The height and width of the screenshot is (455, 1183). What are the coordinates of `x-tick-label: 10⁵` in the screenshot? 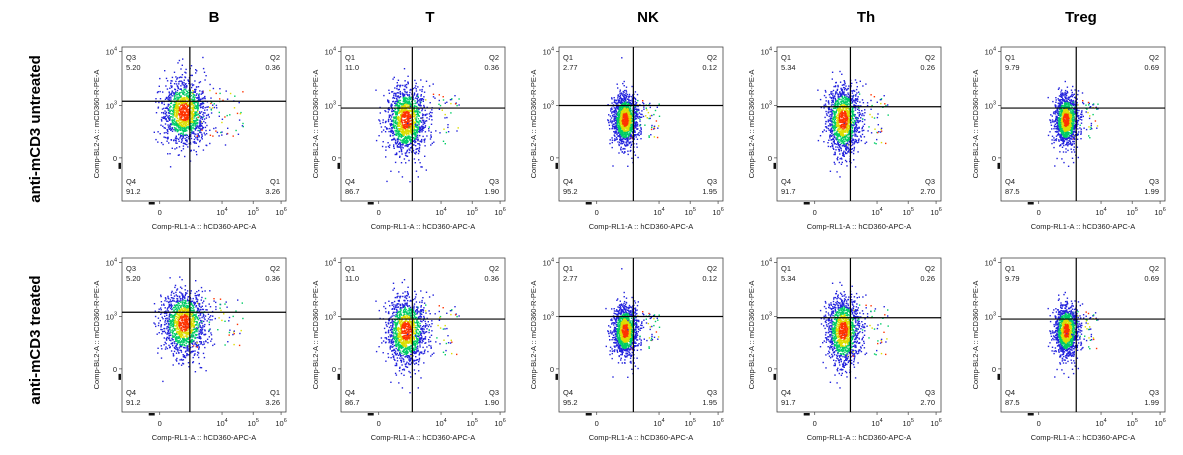 It's located at (471, 212).